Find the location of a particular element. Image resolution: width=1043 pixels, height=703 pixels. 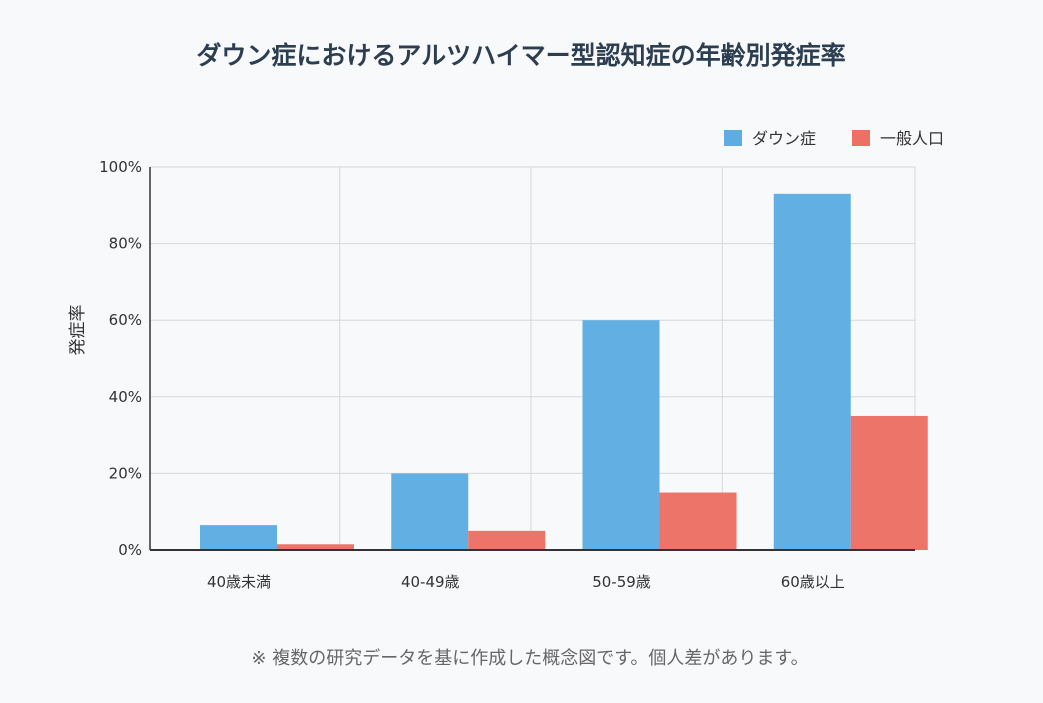

x-tick-label: 50-59歳 is located at coordinates (621, 582).